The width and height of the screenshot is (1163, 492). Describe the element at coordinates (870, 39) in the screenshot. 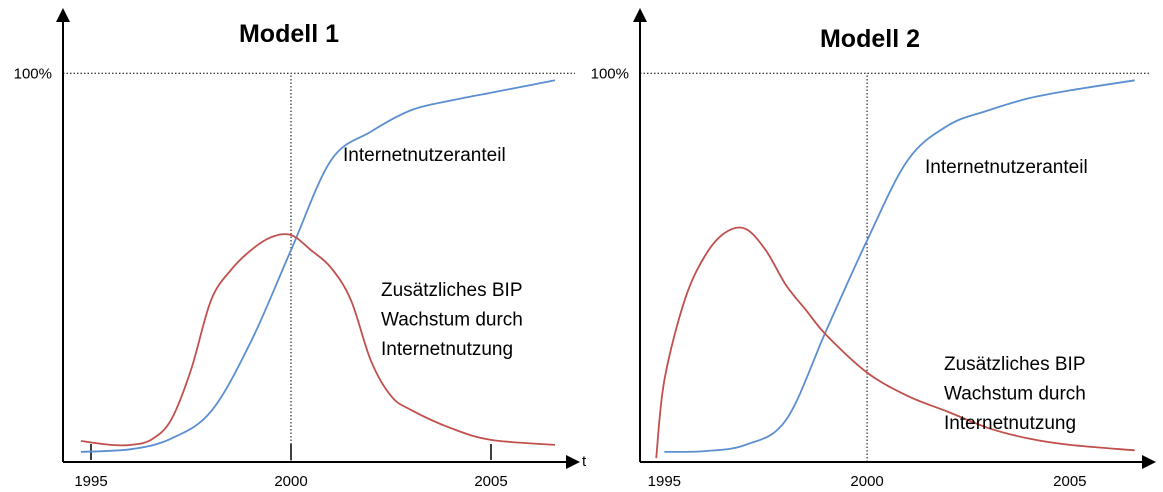

I see `chart-title: Modell 2` at that location.